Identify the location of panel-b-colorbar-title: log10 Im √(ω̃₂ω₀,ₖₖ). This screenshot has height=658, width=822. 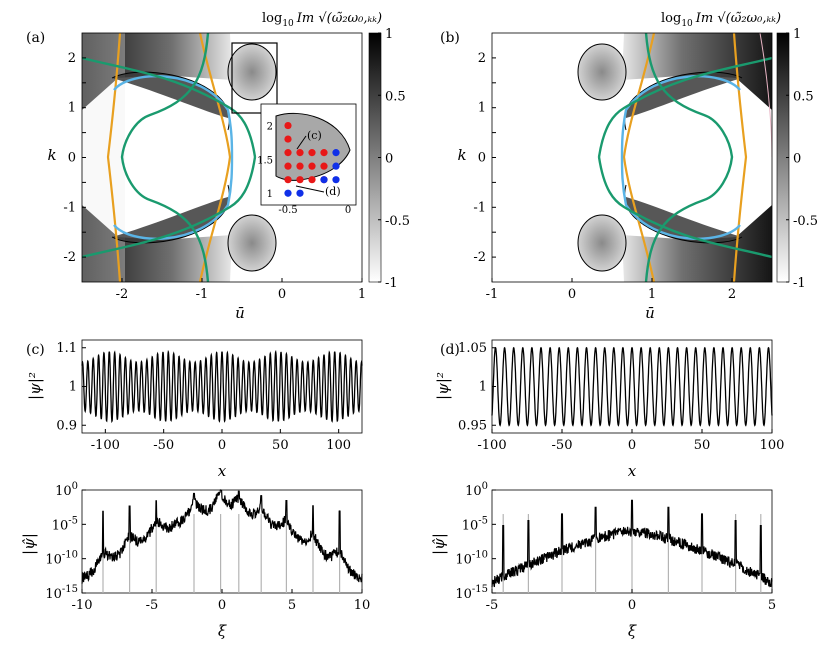
(721, 20).